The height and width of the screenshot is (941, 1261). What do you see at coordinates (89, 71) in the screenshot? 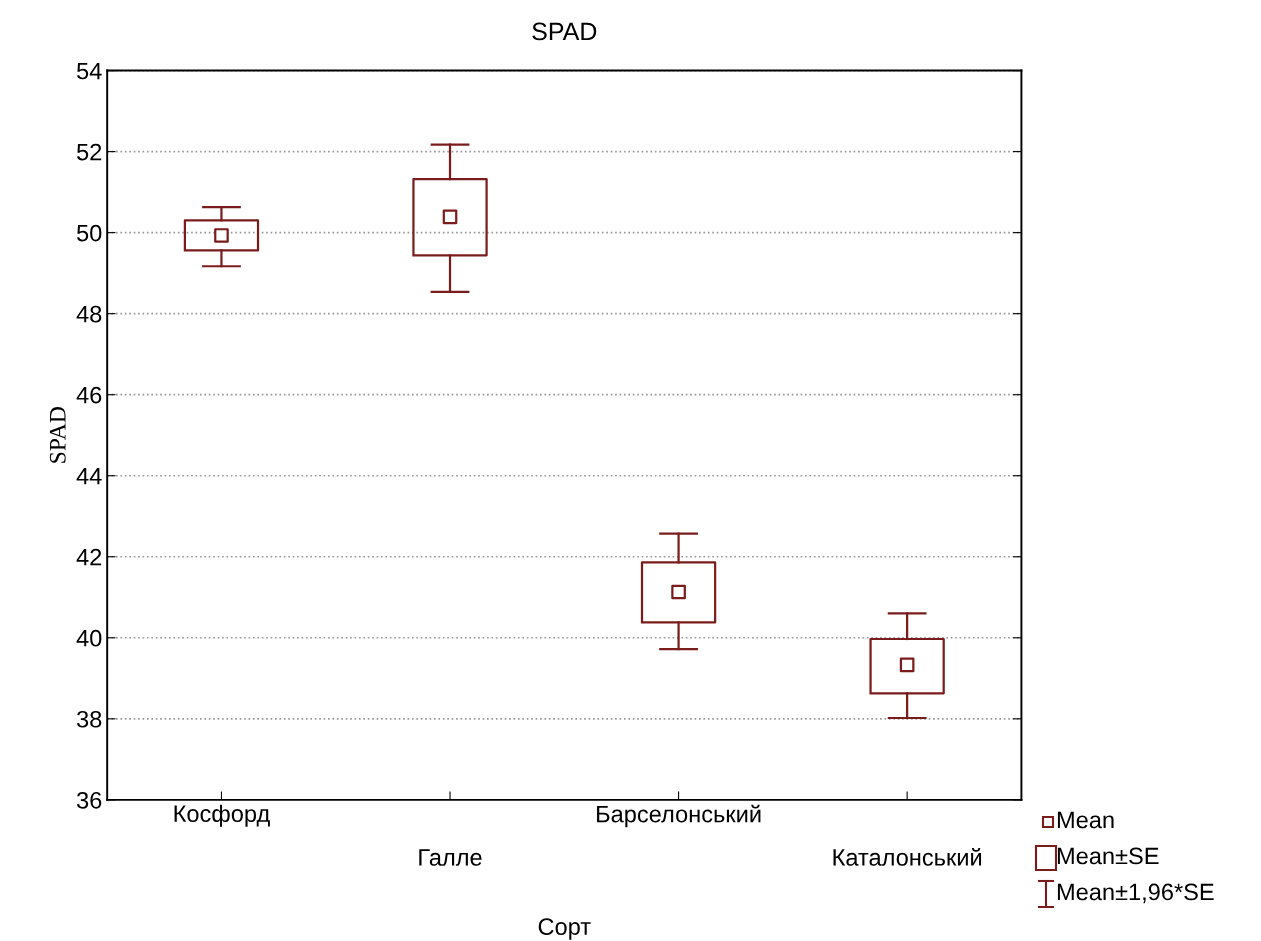
I see `y-tick-label: 54` at bounding box center [89, 71].